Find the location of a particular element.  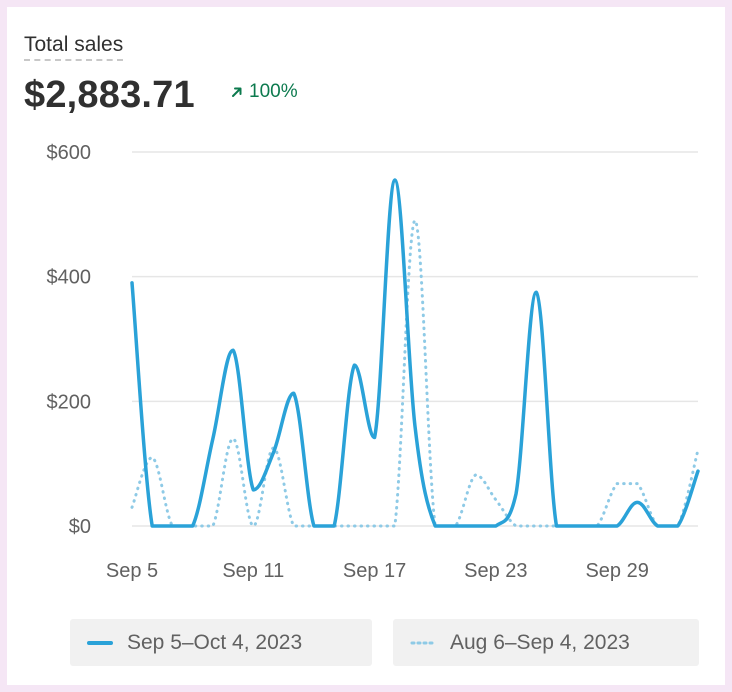

x-tick-label: Sep 11 is located at coordinates (253, 571).